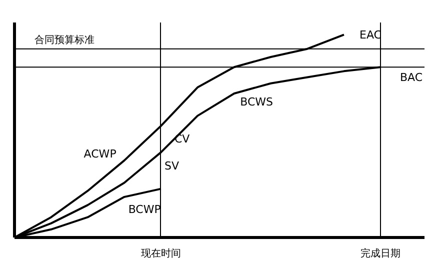 This screenshot has width=438, height=266. Describe the element at coordinates (257, 101) in the screenshot. I see `series-label: BCWS` at that location.